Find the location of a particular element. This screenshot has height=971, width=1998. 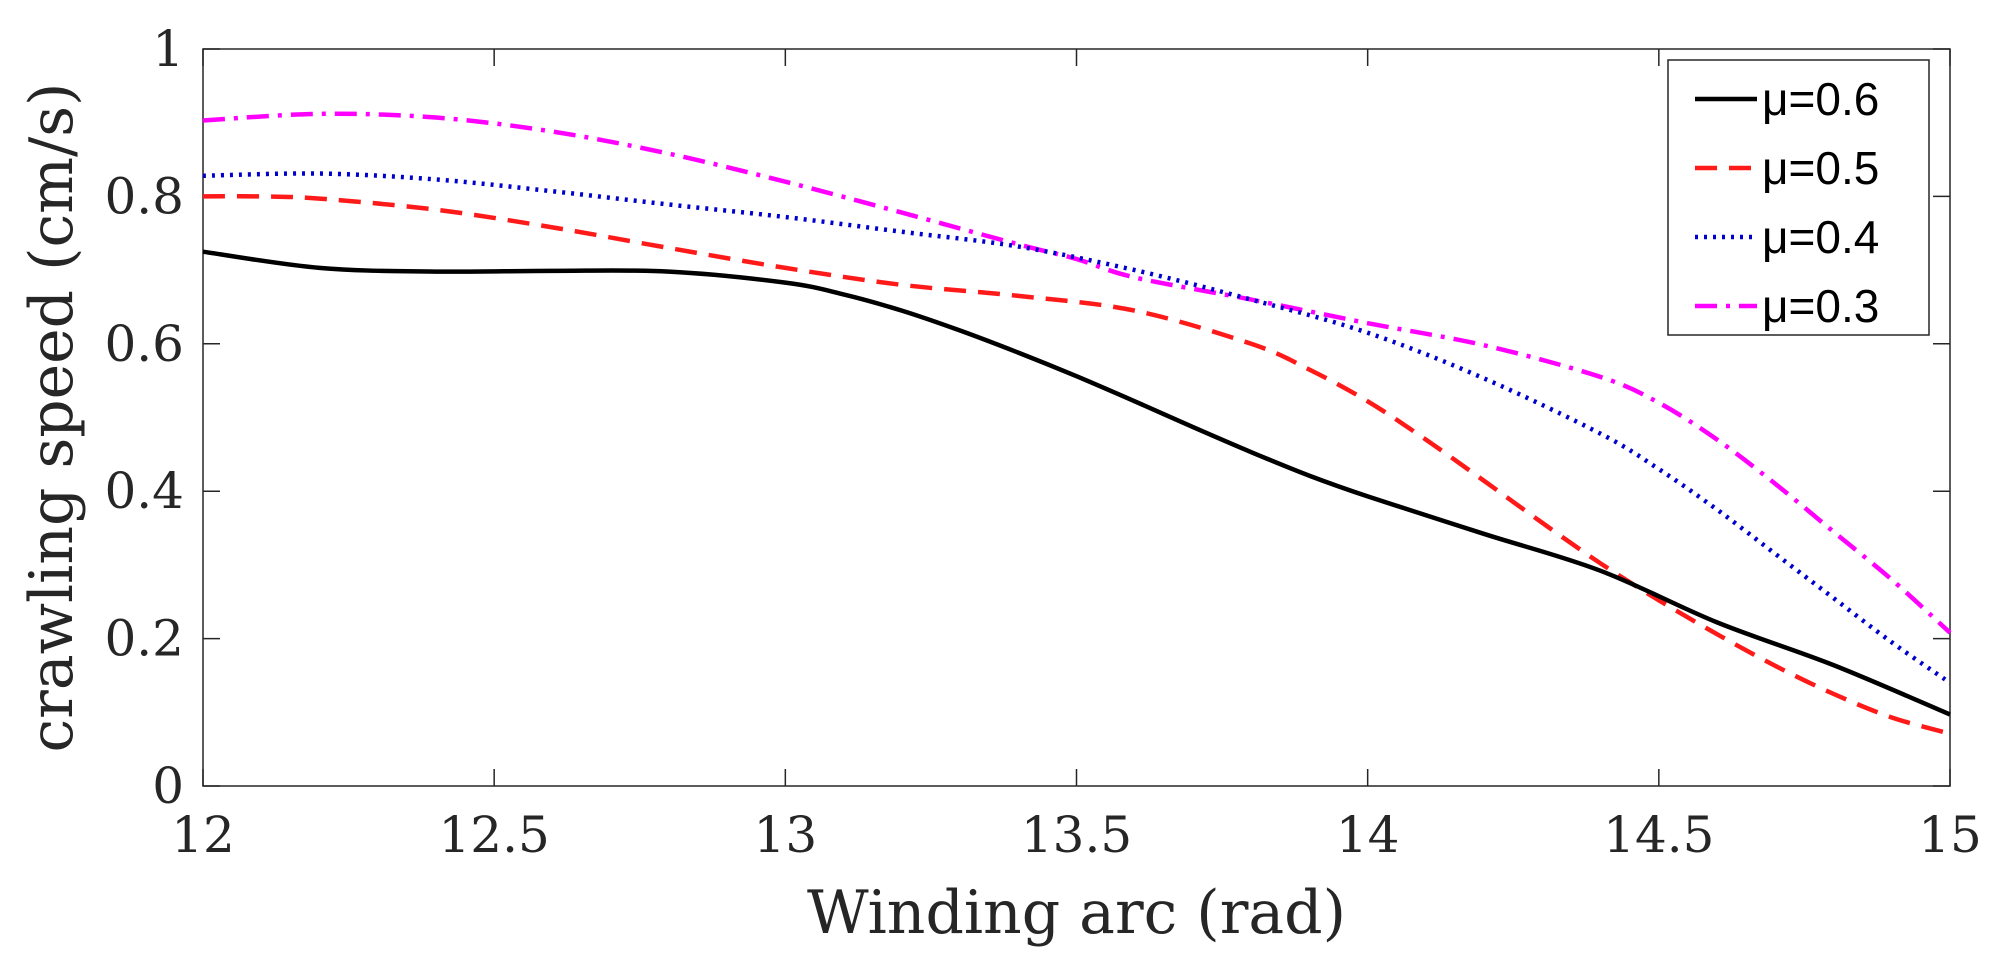

legend-box is located at coordinates (1798, 197).